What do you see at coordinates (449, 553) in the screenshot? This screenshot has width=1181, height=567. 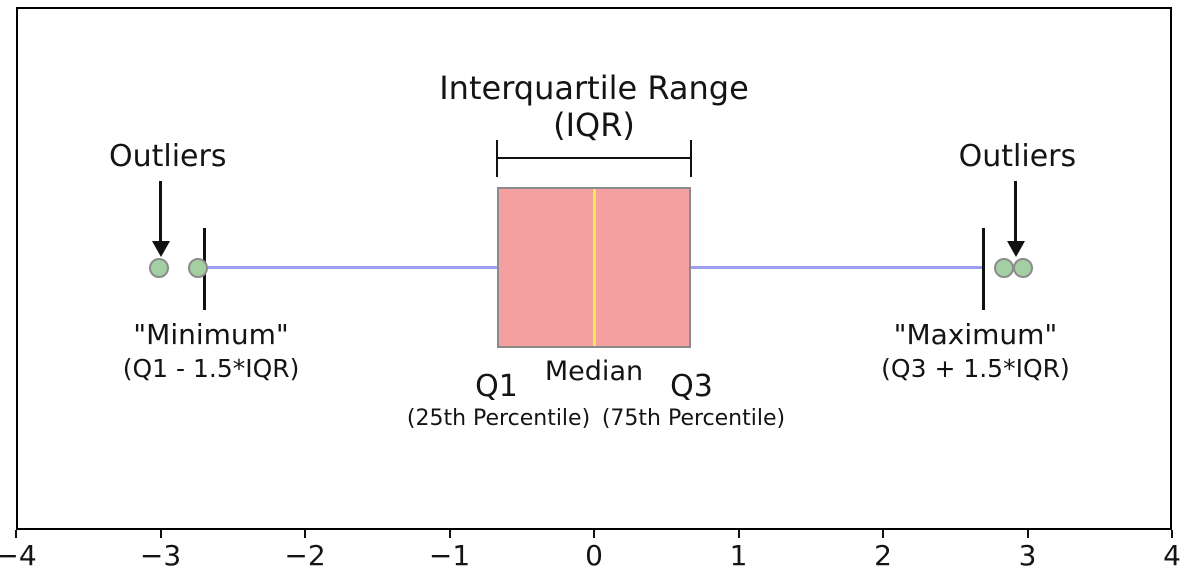 I see `x-tick-label: −1` at bounding box center [449, 553].